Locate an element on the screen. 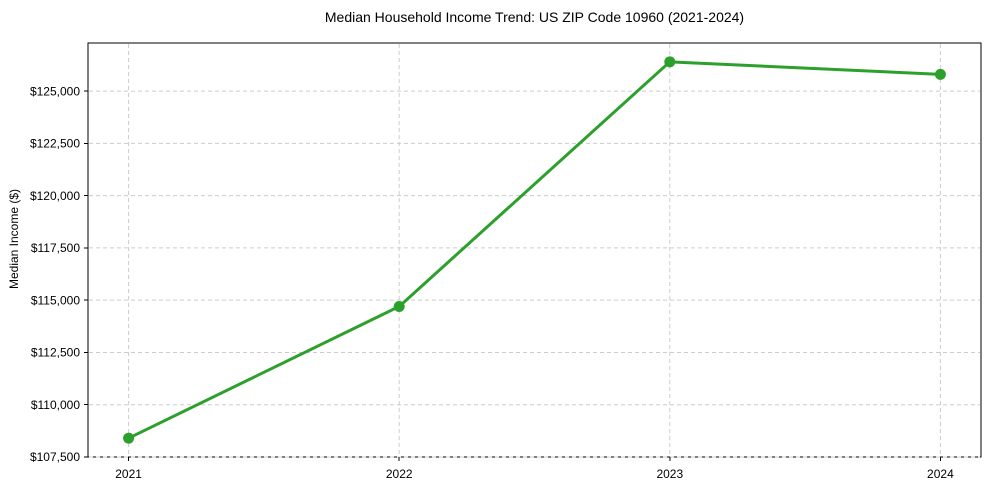 Image resolution: width=989 pixels, height=490 pixels. y-tick-label: $107,500 is located at coordinates (55, 457).